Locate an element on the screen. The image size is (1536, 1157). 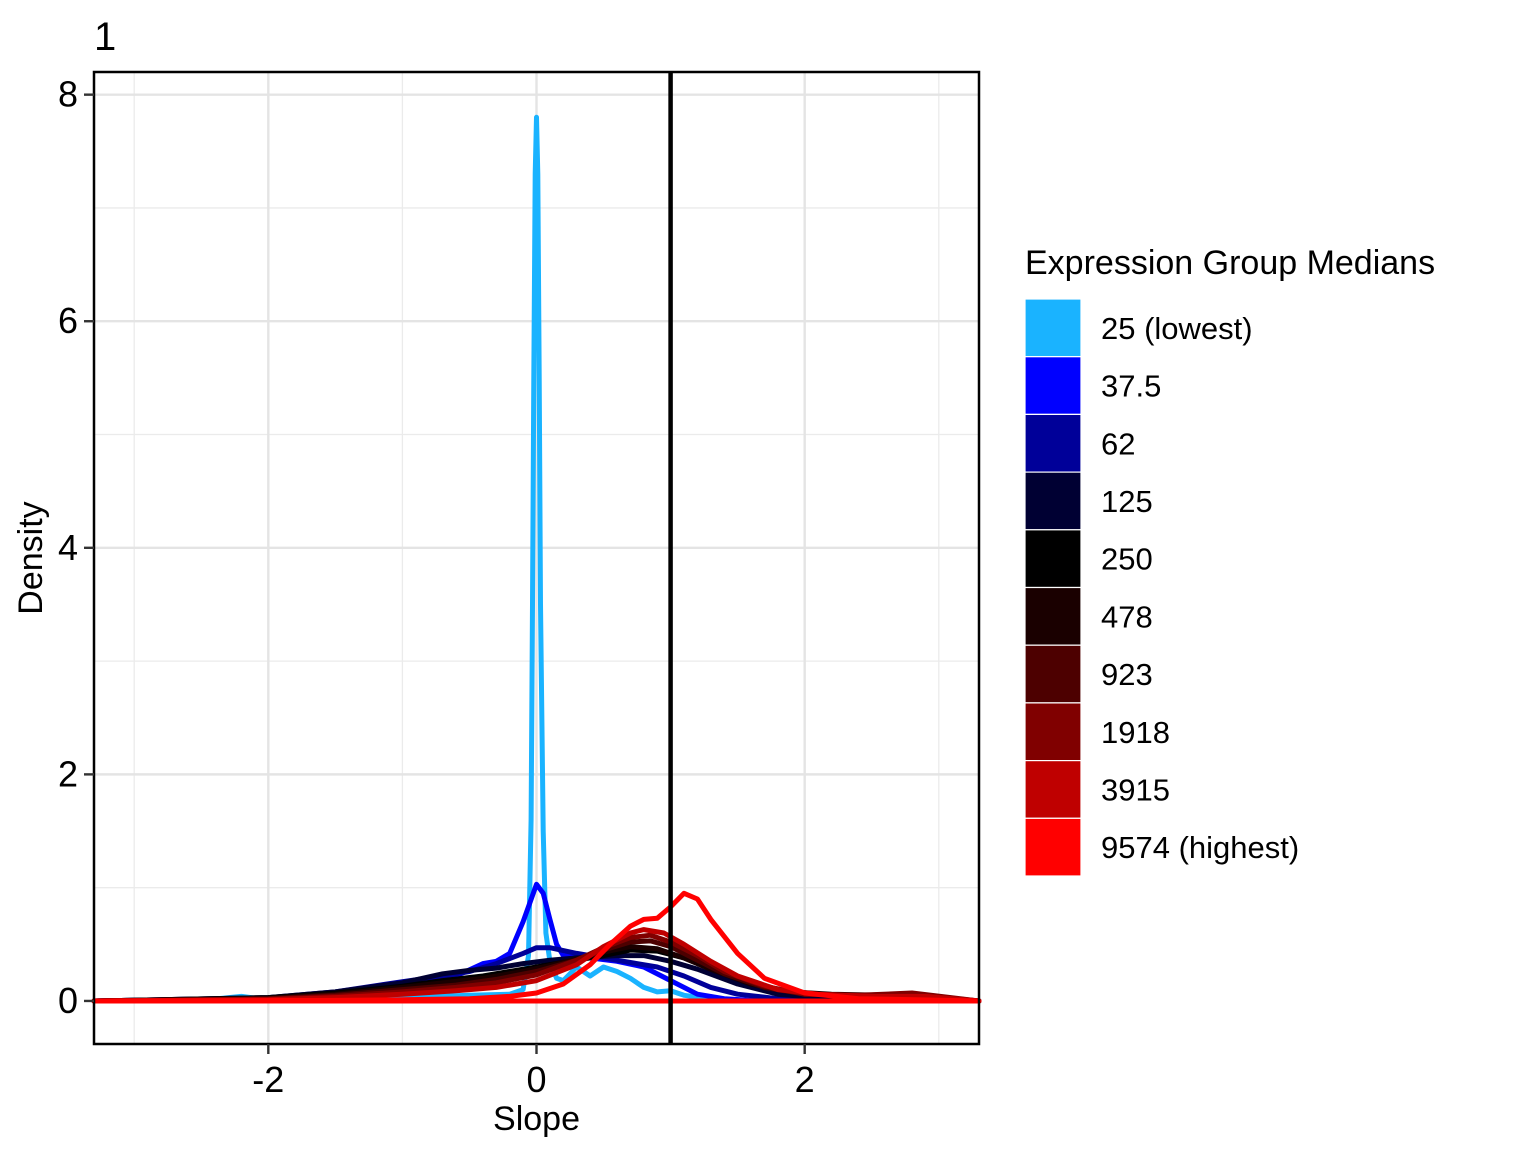
x-tick-label: -2 is located at coordinates (268, 1079).